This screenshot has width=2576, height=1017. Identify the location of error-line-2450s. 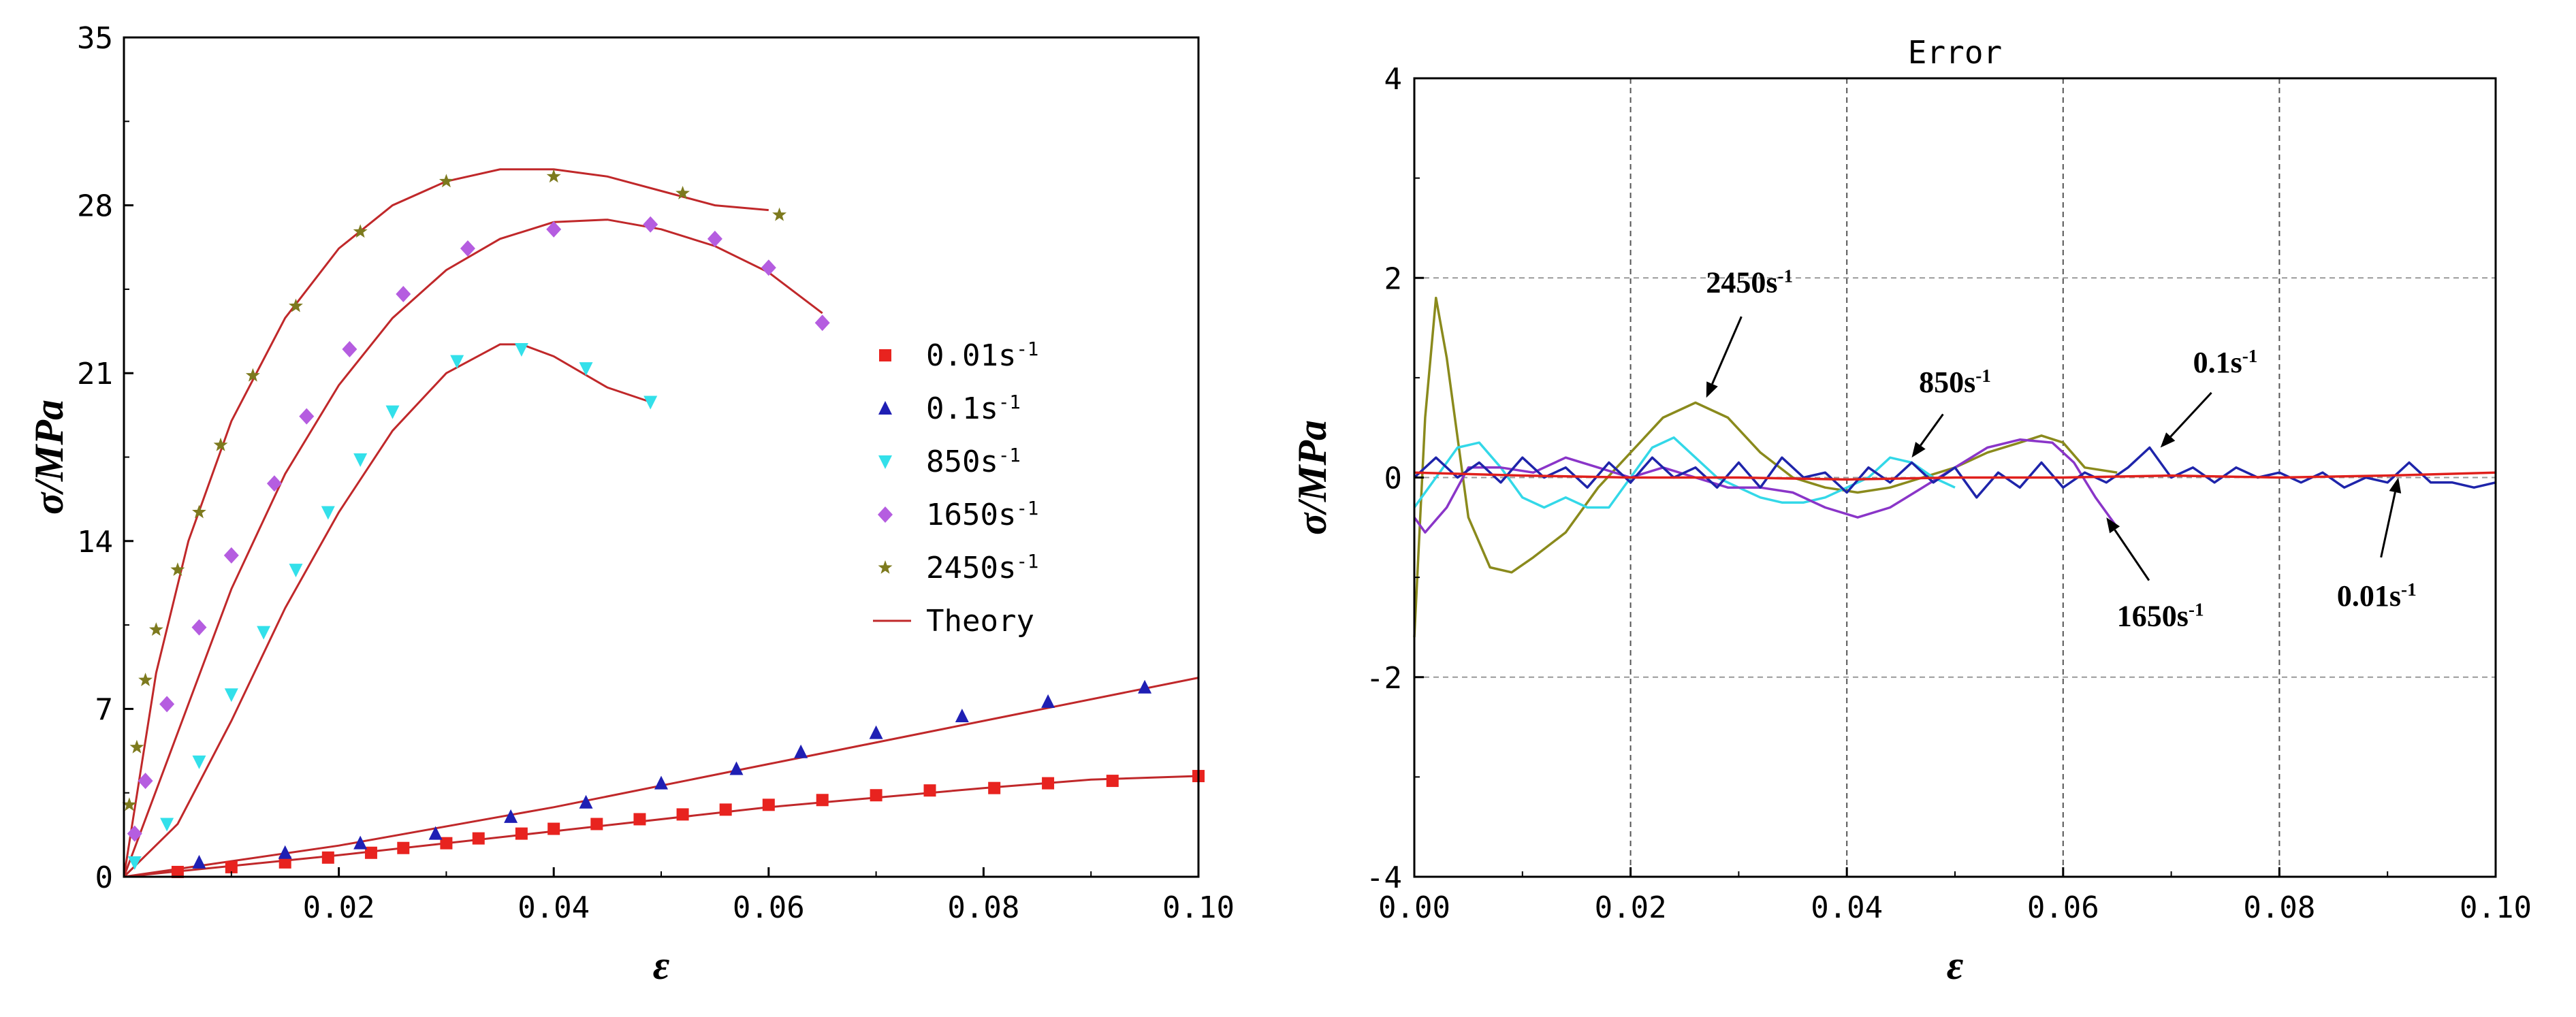
(1765, 467).